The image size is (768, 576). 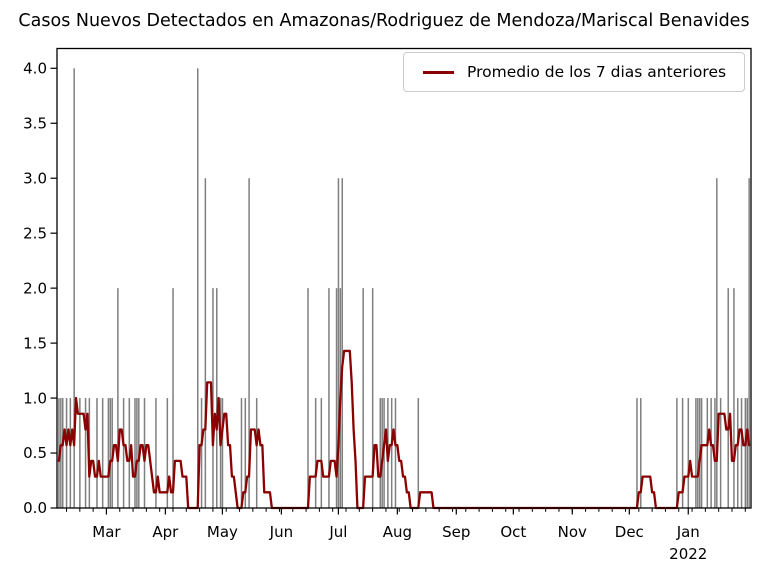 What do you see at coordinates (35, 343) in the screenshot?
I see `y-tick-label: 1.5` at bounding box center [35, 343].